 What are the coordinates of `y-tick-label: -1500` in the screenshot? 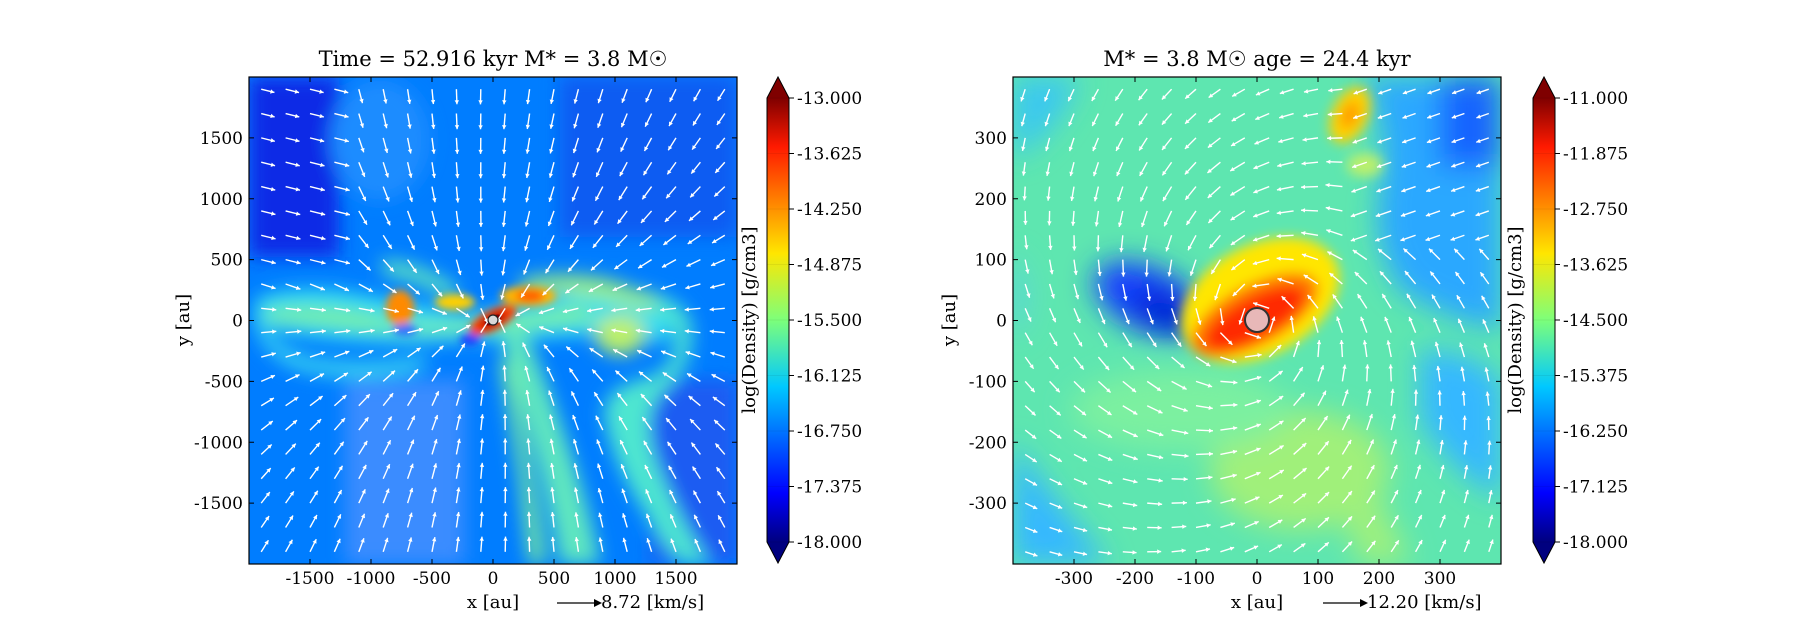 It's located at (218, 504).